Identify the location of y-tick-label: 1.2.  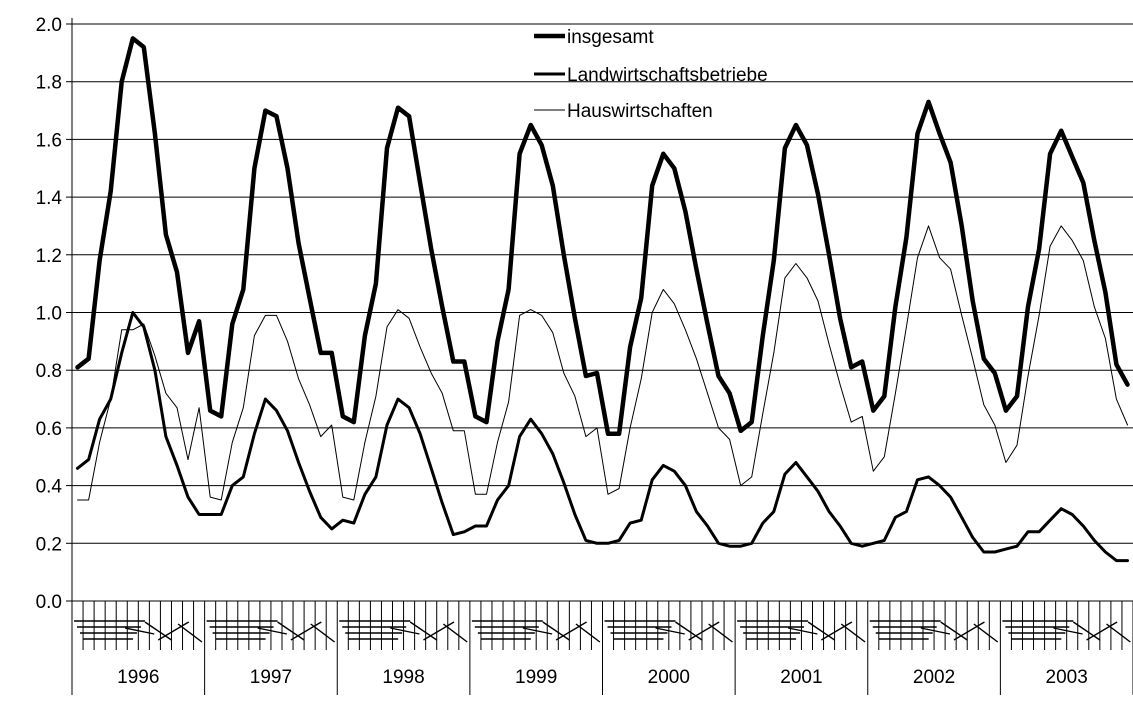
(49, 256).